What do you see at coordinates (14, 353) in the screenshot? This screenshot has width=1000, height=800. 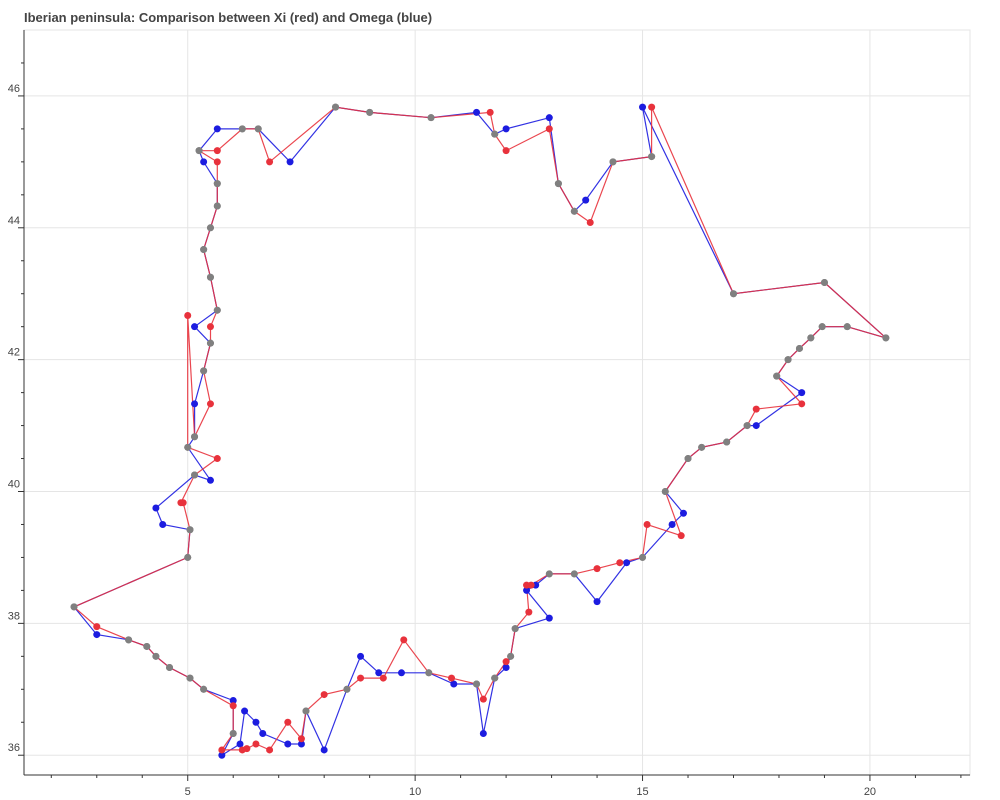 I see `y-tick-label: 42` at bounding box center [14, 353].